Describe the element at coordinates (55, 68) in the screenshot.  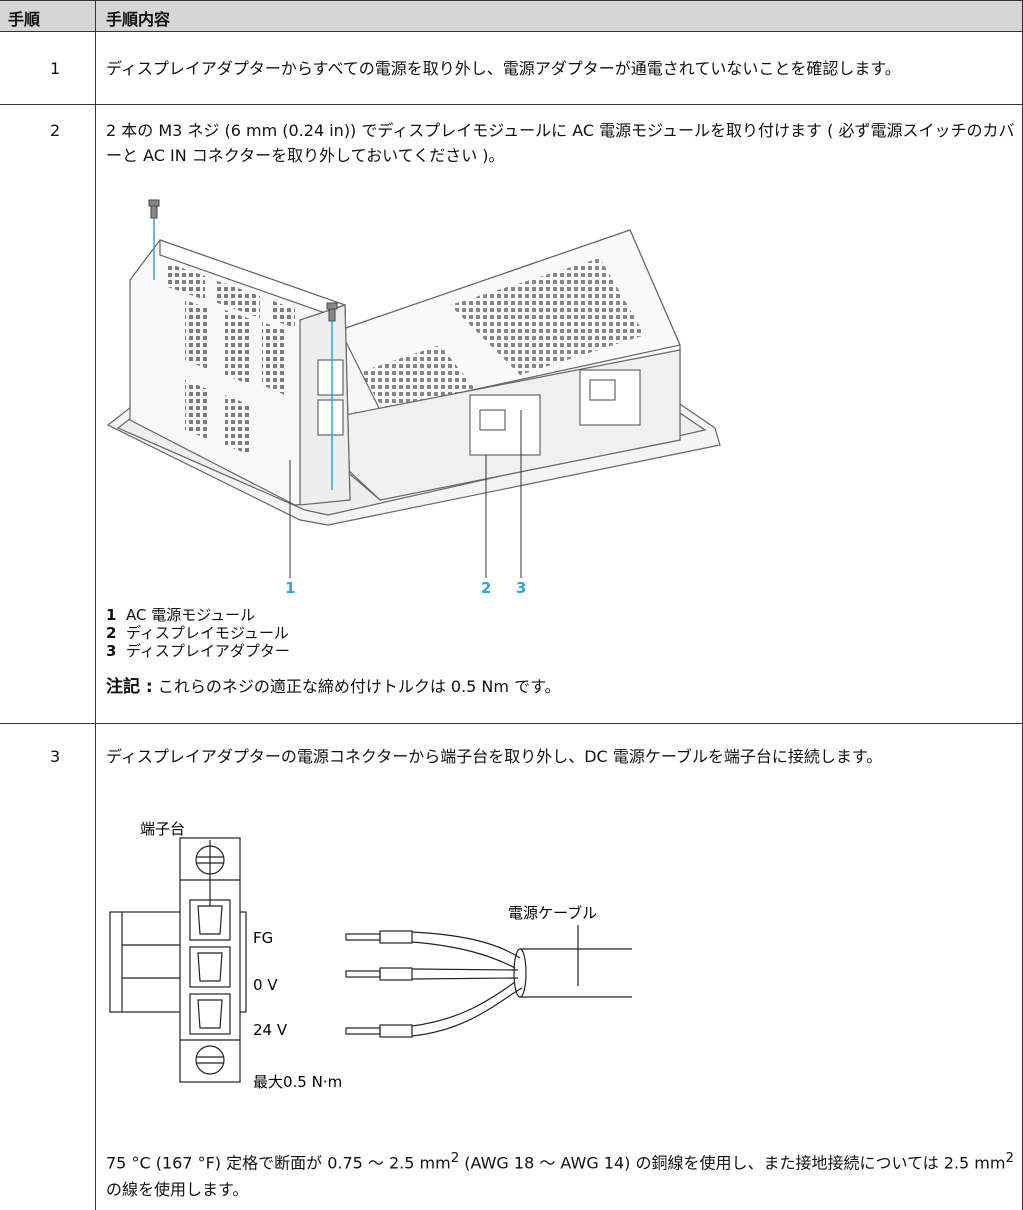
I see `step-number: 1` at that location.